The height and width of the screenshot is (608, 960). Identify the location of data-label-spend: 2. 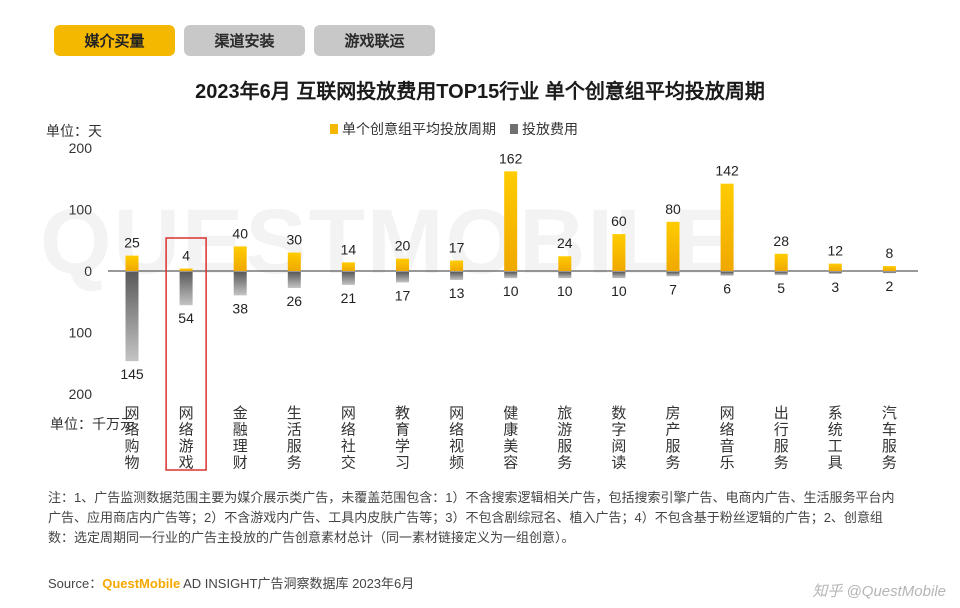
(890, 286).